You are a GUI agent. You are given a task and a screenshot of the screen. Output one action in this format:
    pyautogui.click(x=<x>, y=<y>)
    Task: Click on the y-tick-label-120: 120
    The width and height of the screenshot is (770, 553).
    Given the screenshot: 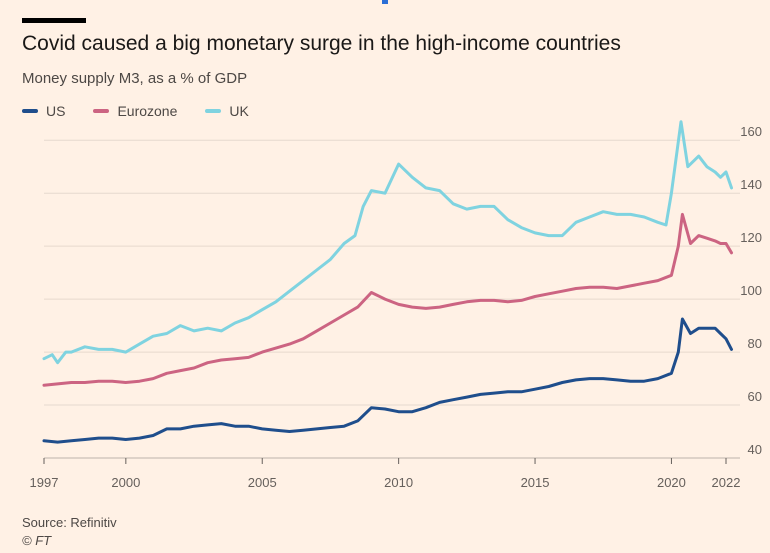 What is the action you would take?
    pyautogui.click(x=751, y=237)
    